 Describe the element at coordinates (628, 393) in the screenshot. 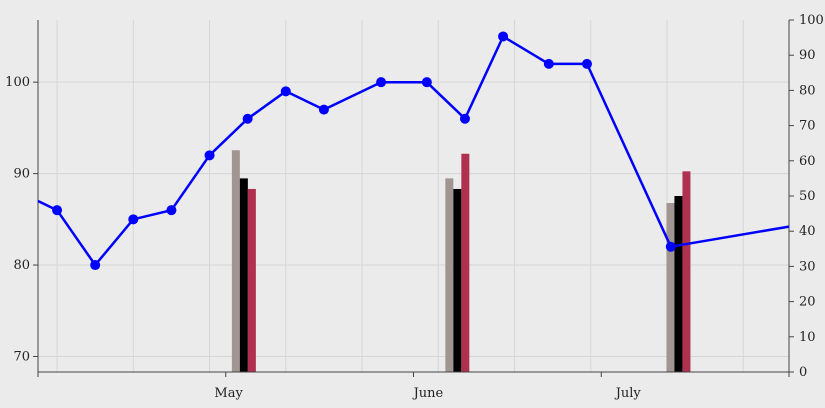

I see `x-tick-label: July` at that location.